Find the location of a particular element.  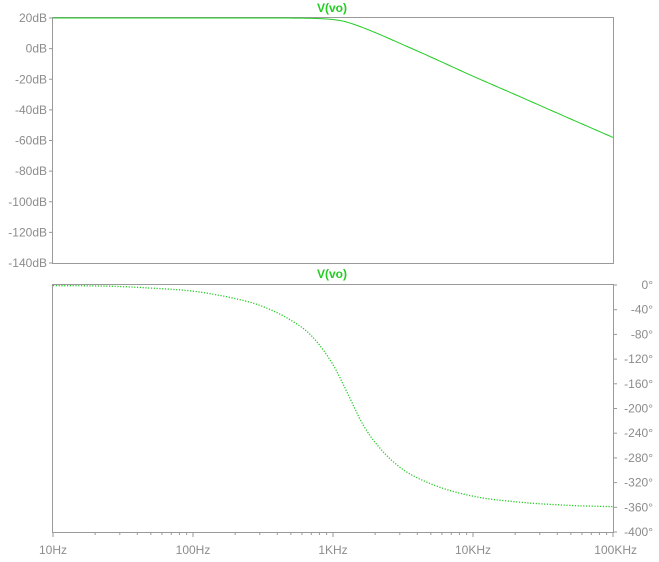

x-tick-label: 1KHz is located at coordinates (332, 550).